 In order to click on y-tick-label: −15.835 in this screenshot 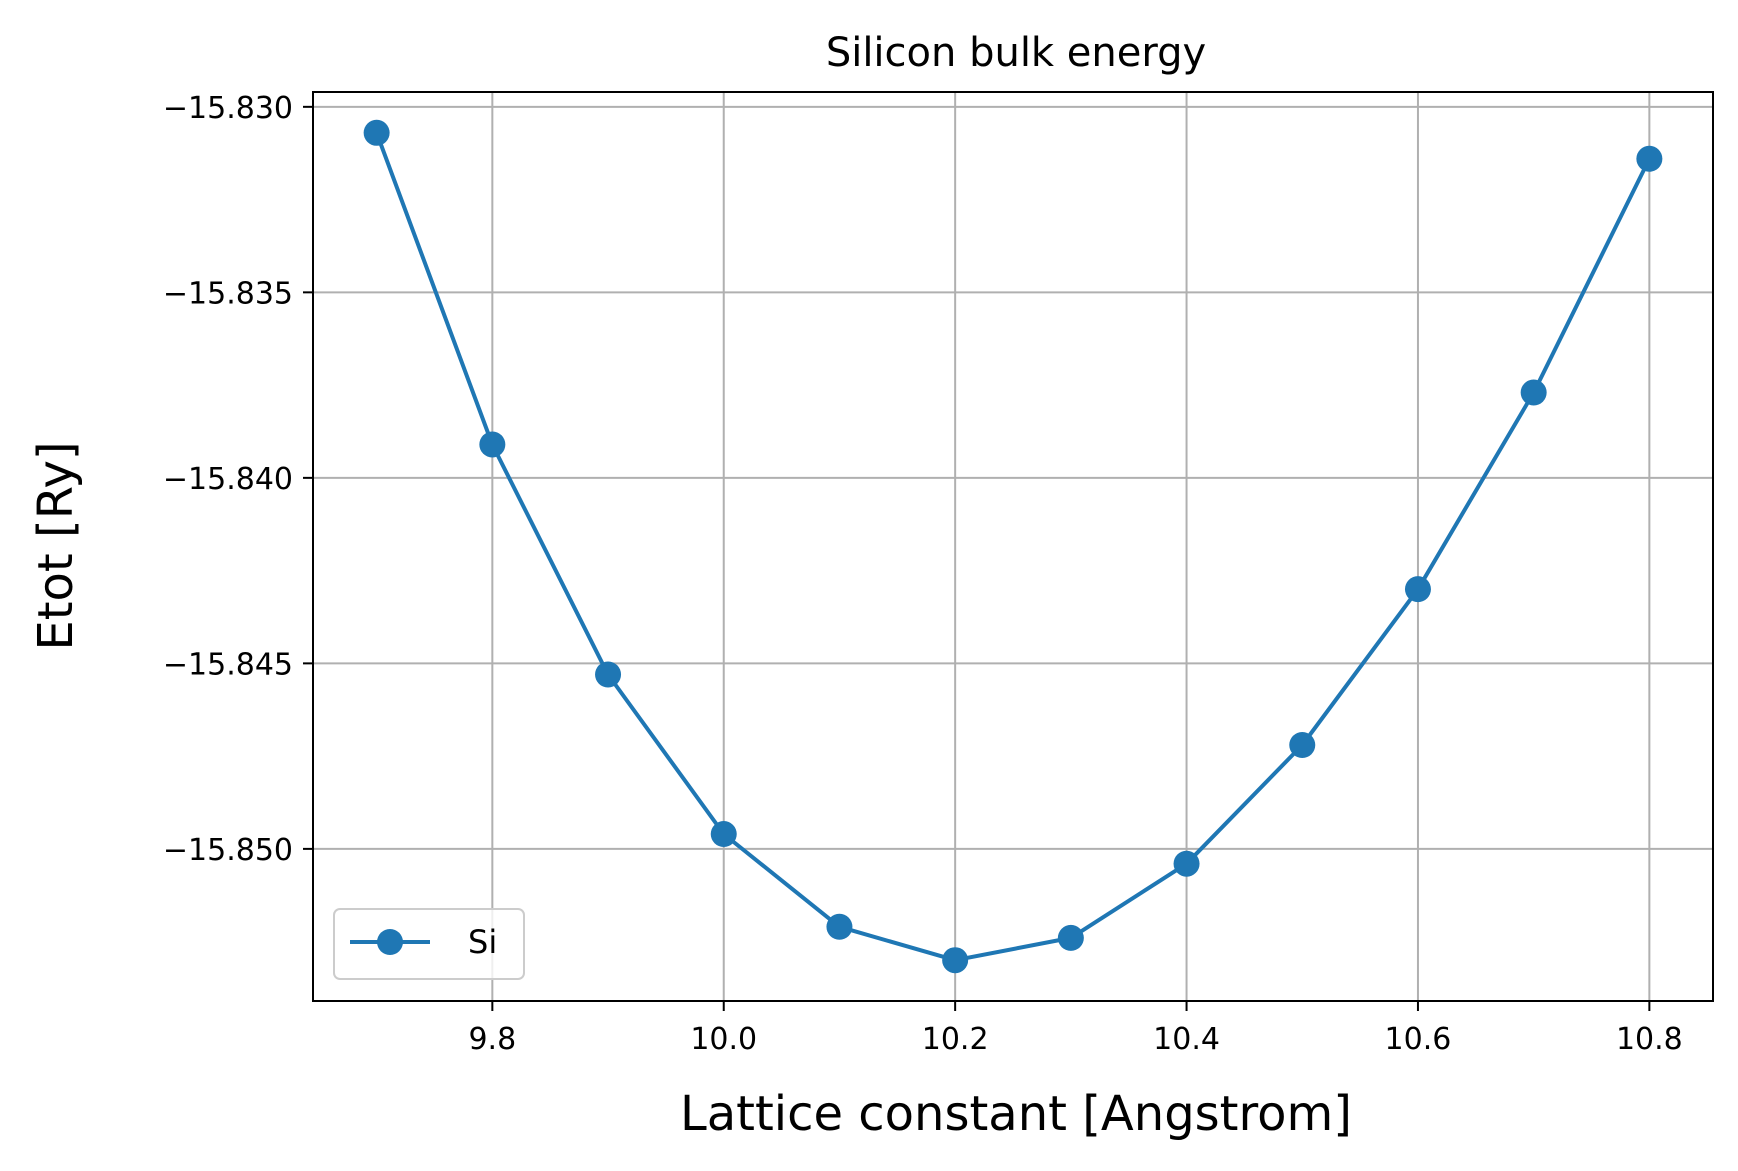, I will do `click(228, 293)`.